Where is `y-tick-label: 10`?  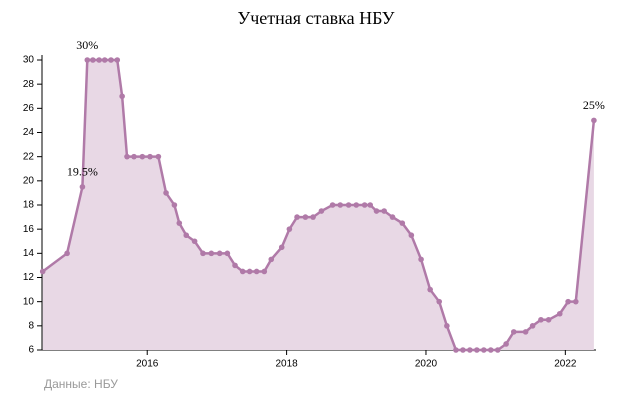 y-tick-label: 10 is located at coordinates (29, 301).